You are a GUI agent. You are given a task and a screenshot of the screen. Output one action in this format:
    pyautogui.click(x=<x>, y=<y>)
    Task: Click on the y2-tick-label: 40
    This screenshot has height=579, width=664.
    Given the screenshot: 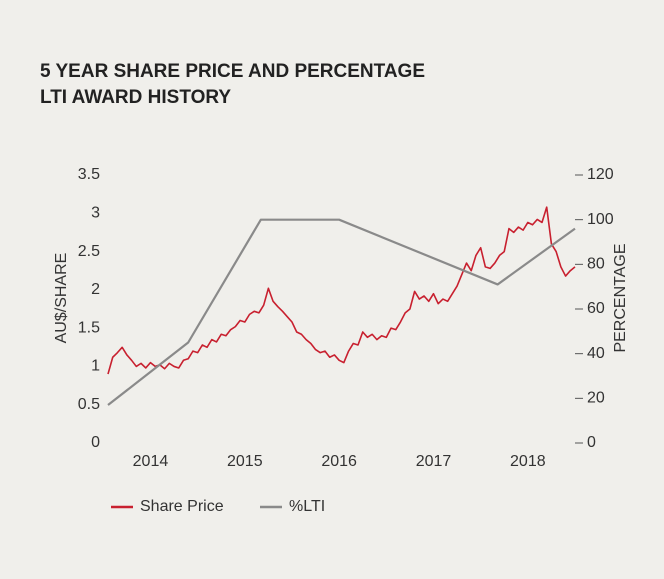 What is the action you would take?
    pyautogui.click(x=596, y=353)
    